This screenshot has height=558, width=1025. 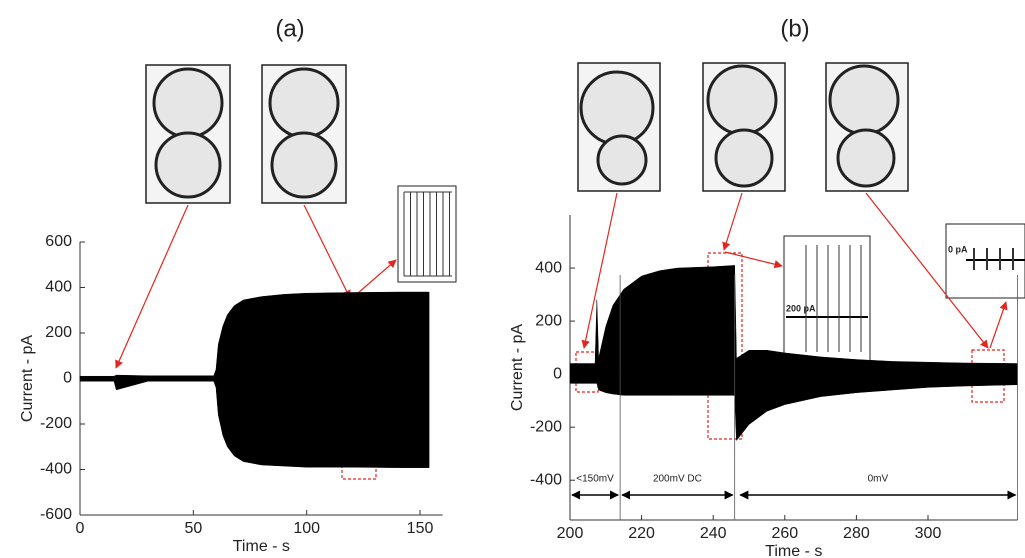 What do you see at coordinates (641, 533) in the screenshot?
I see `x-tick-label: 220` at bounding box center [641, 533].